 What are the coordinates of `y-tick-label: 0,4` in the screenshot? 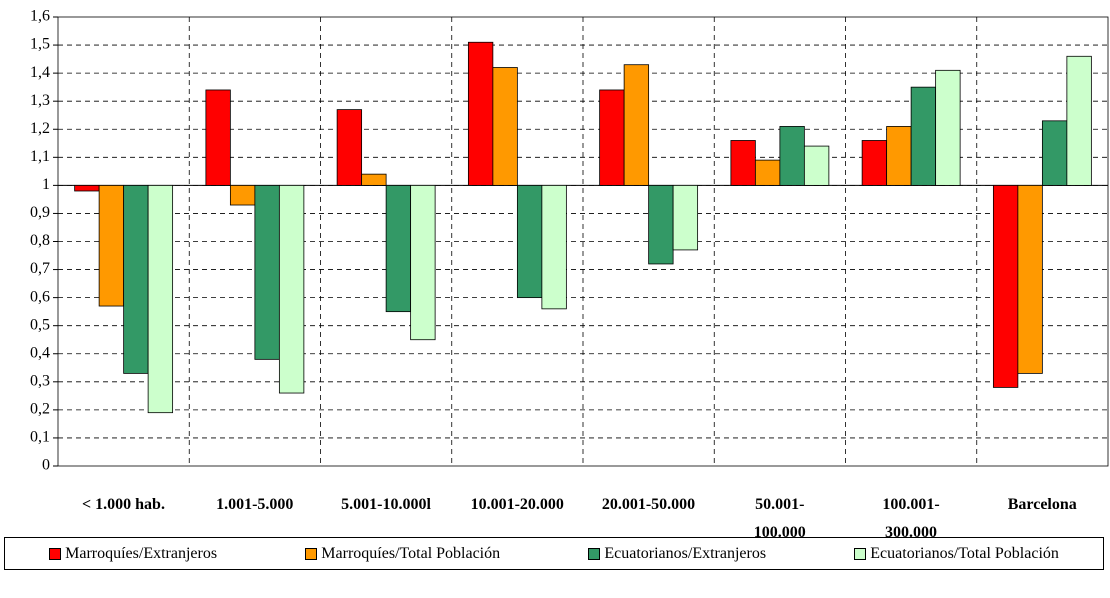 It's located at (40, 352).